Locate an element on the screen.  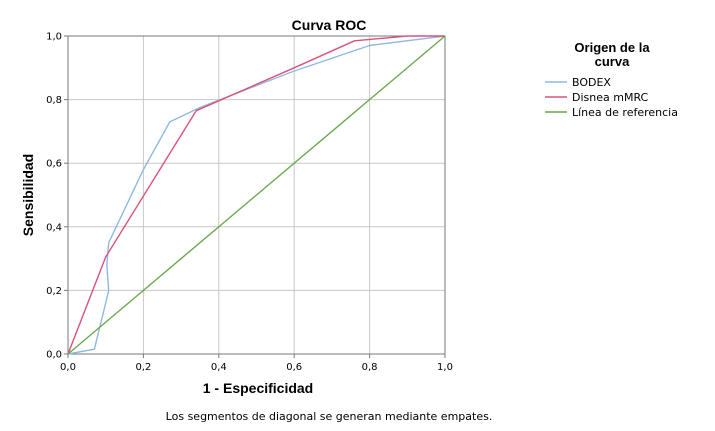
x-tick-label-2: 0,4 is located at coordinates (219, 367).